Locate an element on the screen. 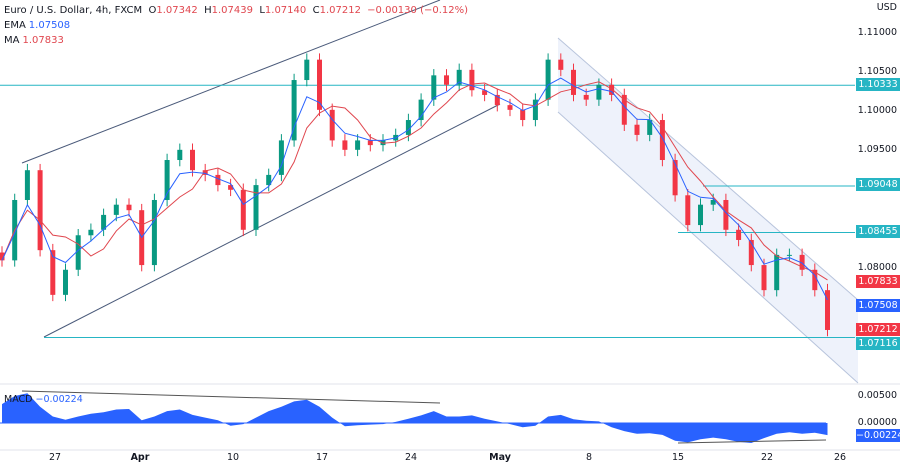 This screenshot has width=900, height=465. macd-legend: MACD −0.00224 is located at coordinates (43, 399).